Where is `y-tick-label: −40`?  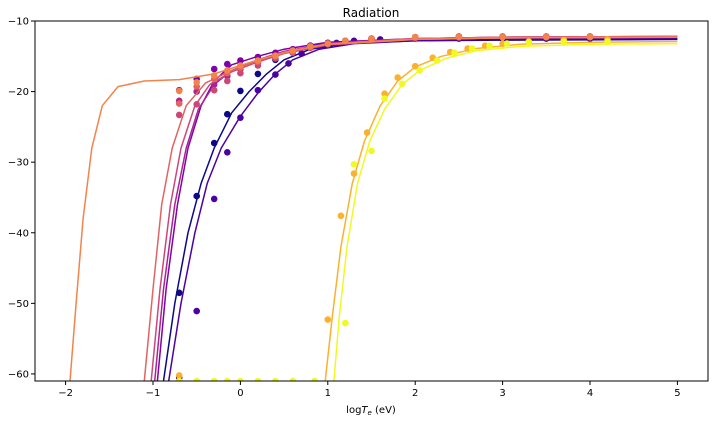 y-tick-label: −40 is located at coordinates (18, 233).